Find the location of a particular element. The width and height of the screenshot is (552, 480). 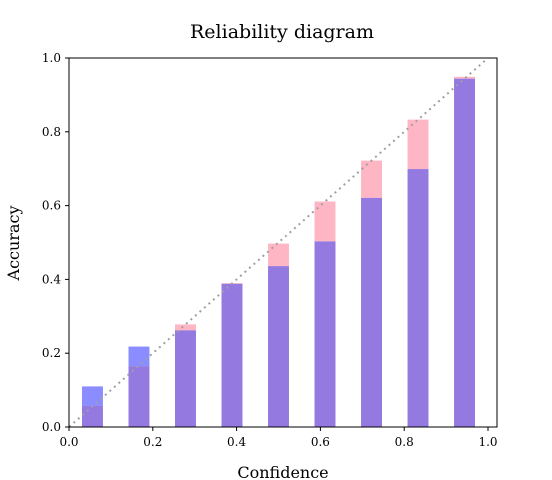

x-tick-label: 0.2 is located at coordinates (152, 442).